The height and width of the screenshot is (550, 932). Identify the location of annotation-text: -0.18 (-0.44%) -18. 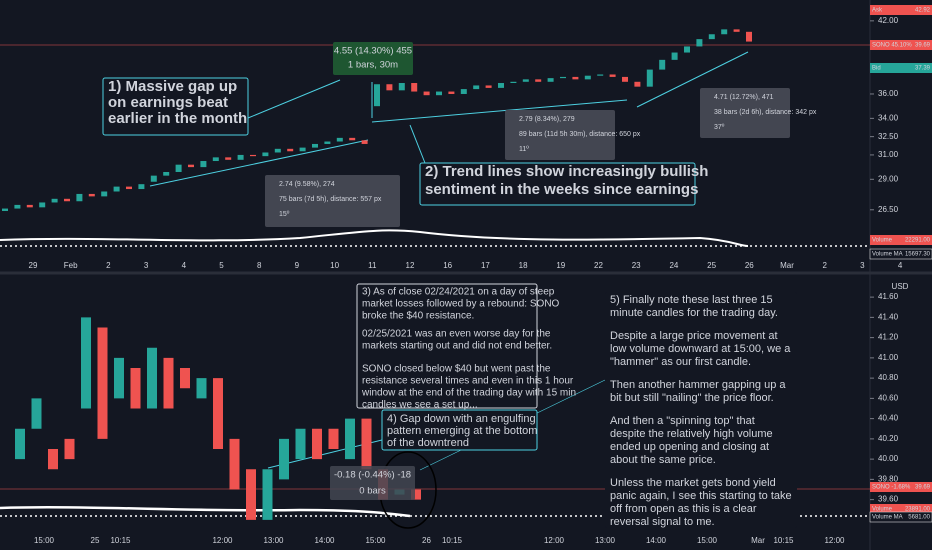
(372, 475).